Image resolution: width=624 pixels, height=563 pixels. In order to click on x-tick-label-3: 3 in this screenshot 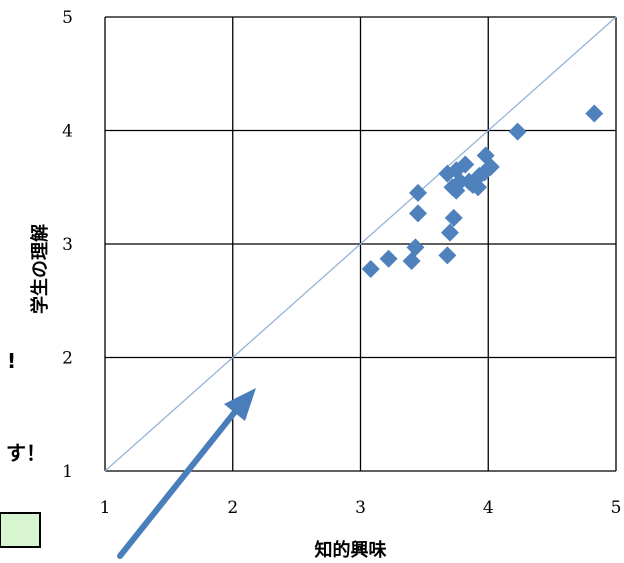, I will do `click(360, 508)`.